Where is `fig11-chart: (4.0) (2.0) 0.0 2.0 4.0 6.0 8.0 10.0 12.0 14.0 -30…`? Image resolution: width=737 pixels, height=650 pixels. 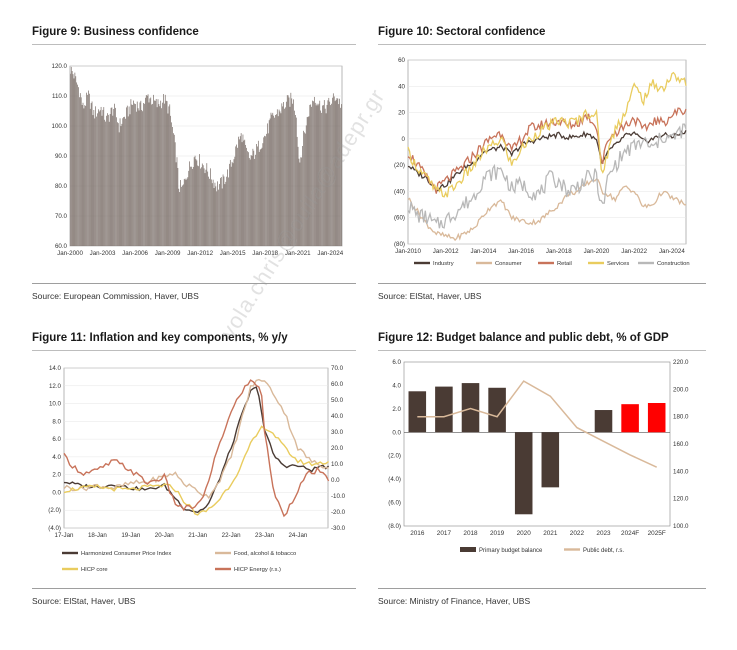 fig11-chart: (4.0) (2.0) 0.0 2.0 4.0 6.0 8.0 10.0 12.0 14.0 -30… is located at coordinates (196, 469).